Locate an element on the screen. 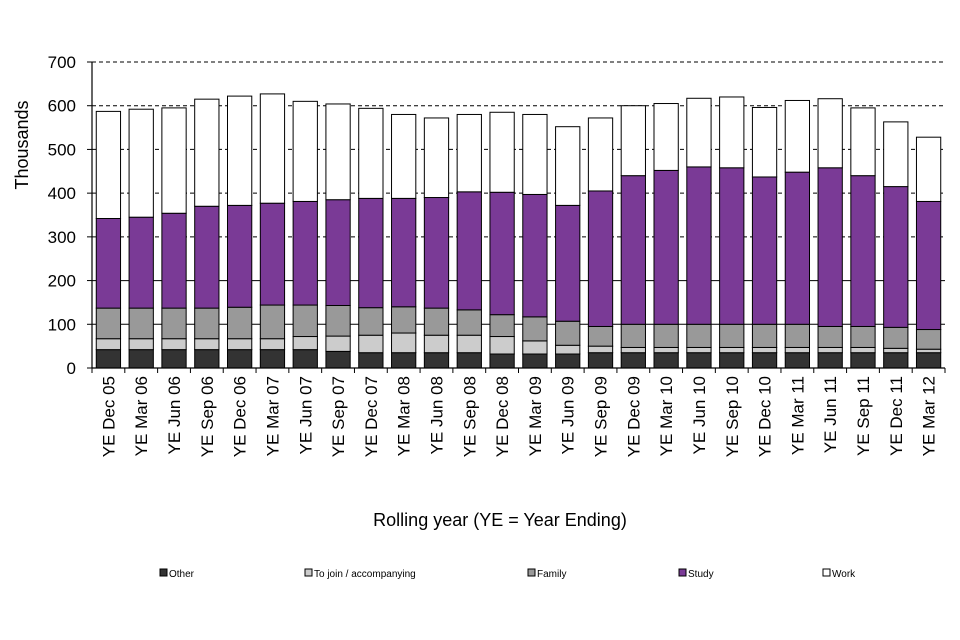 This screenshot has width=960, height=640. legend-label: Study is located at coordinates (701, 574).